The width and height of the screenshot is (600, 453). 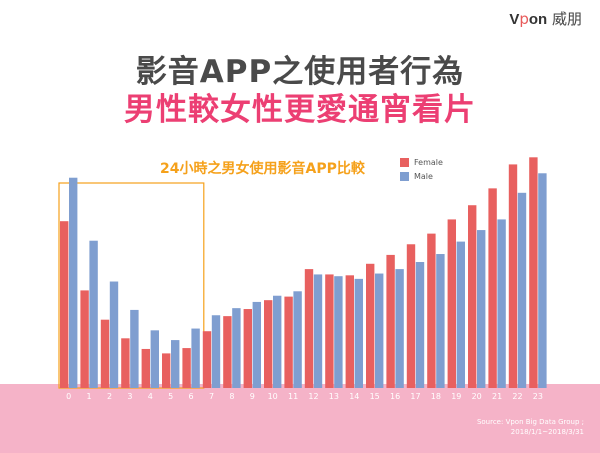 What do you see at coordinates (313, 396) in the screenshot?
I see `x-tick-label: 12` at bounding box center [313, 396].